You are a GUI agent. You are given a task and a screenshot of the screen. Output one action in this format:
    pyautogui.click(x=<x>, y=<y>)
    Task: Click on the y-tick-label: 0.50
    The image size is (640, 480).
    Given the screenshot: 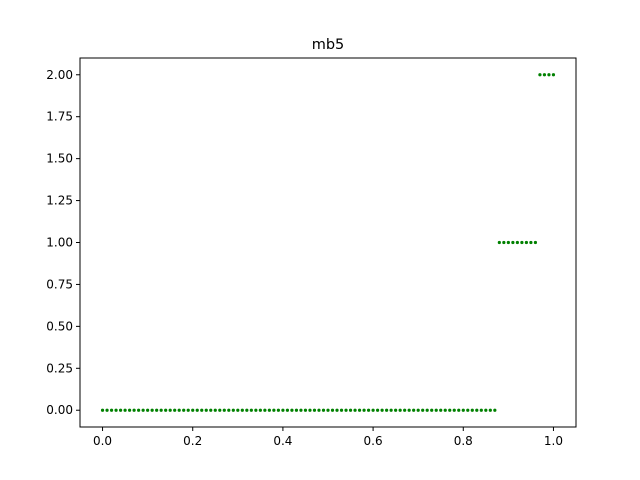 What is the action you would take?
    pyautogui.click(x=59, y=326)
    